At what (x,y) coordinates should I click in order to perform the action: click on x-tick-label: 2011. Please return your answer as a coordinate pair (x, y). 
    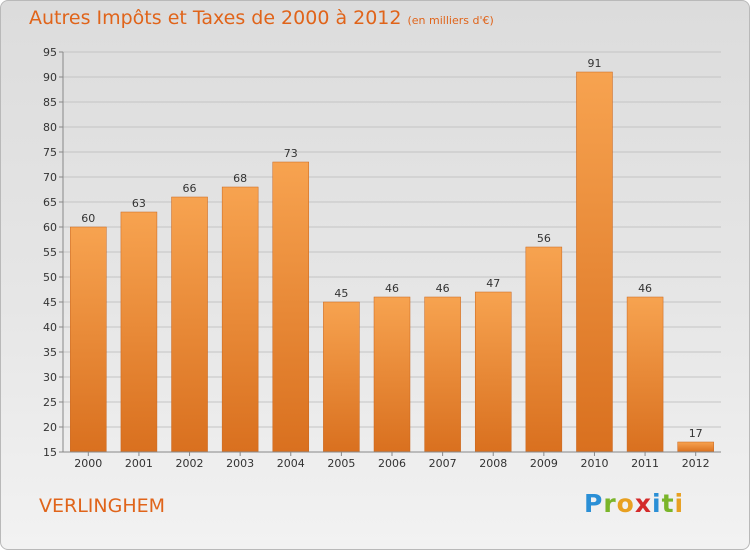
    Looking at the image, I should click on (645, 463).